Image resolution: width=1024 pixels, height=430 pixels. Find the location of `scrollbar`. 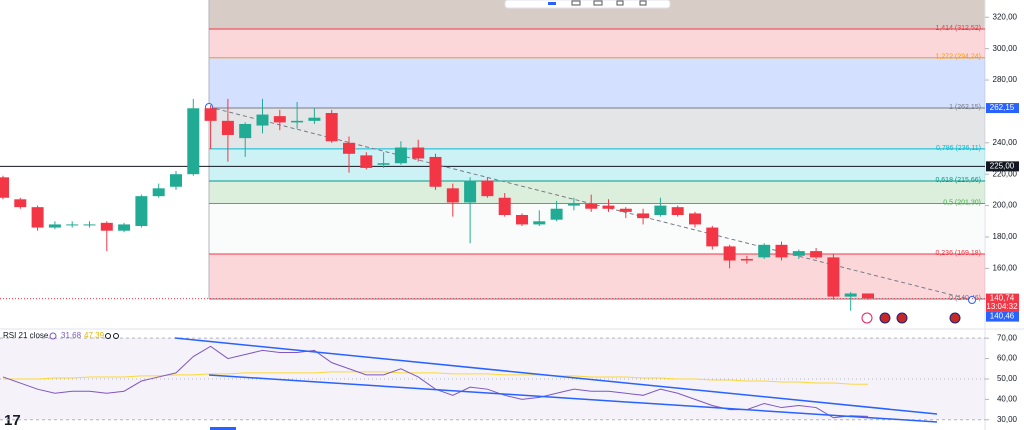

scrollbar is located at coordinates (223, 428).